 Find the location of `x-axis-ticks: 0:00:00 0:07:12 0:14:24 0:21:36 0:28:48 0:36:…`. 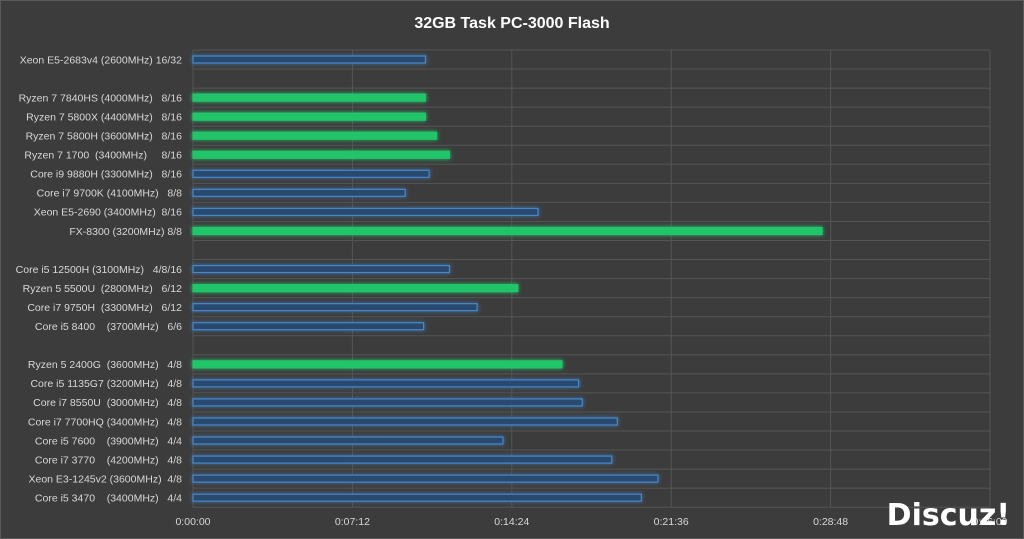

x-axis-ticks: 0:00:00 0:07:12 0:14:24 0:21:36 0:28:48 0:36:… is located at coordinates (591, 522).